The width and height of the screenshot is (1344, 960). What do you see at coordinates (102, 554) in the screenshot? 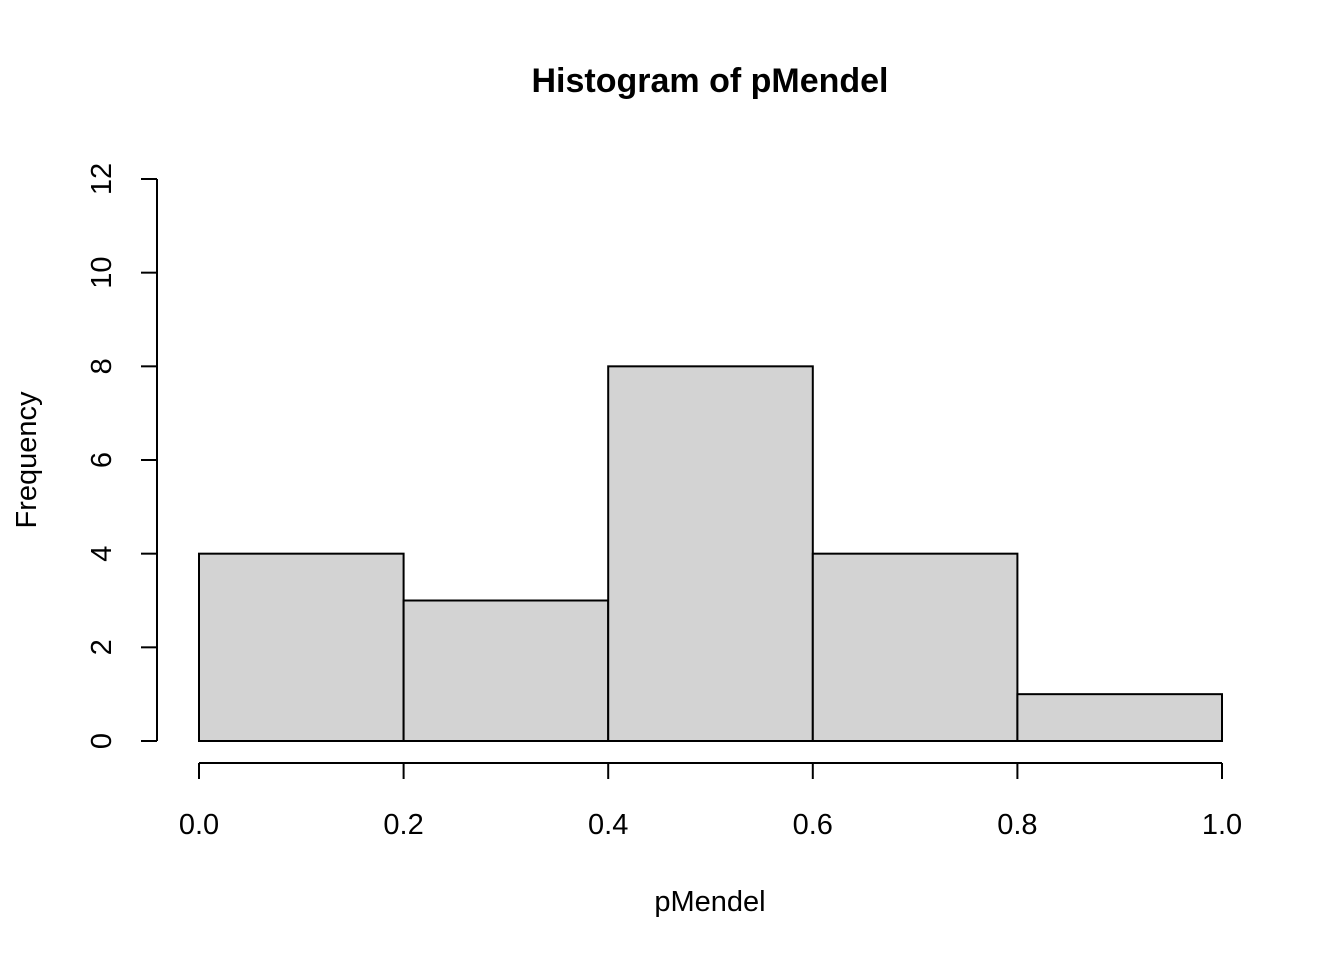
I see `y-tick-label-2: 4` at bounding box center [102, 554].